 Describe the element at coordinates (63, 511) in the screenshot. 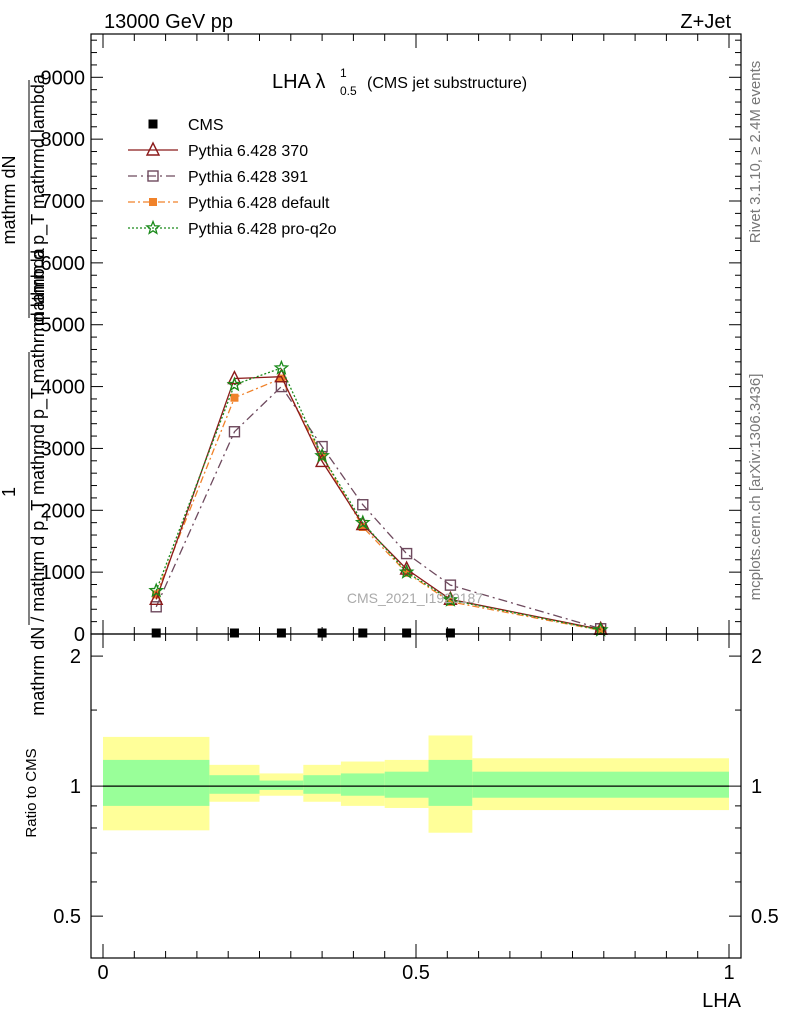

I see `y-tick-label: 2000` at that location.